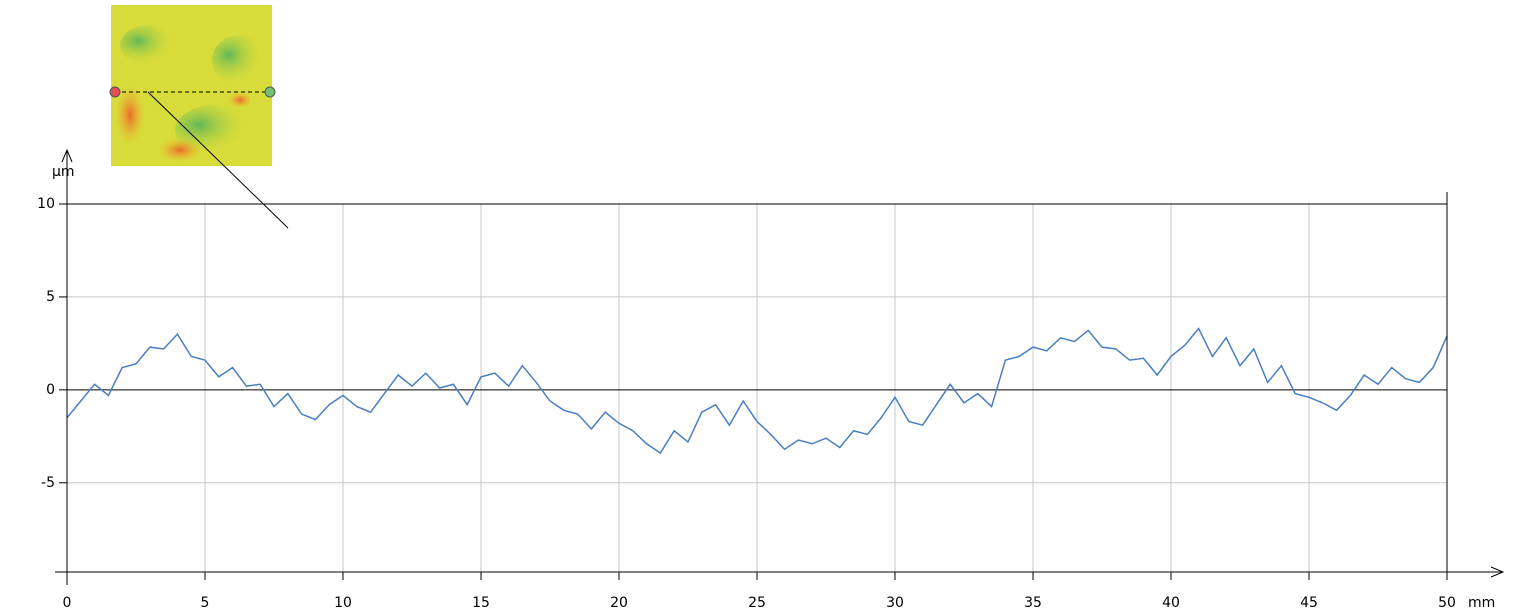 The height and width of the screenshot is (611, 1521). Describe the element at coordinates (1497, 572) in the screenshot. I see `x-arrow` at that location.